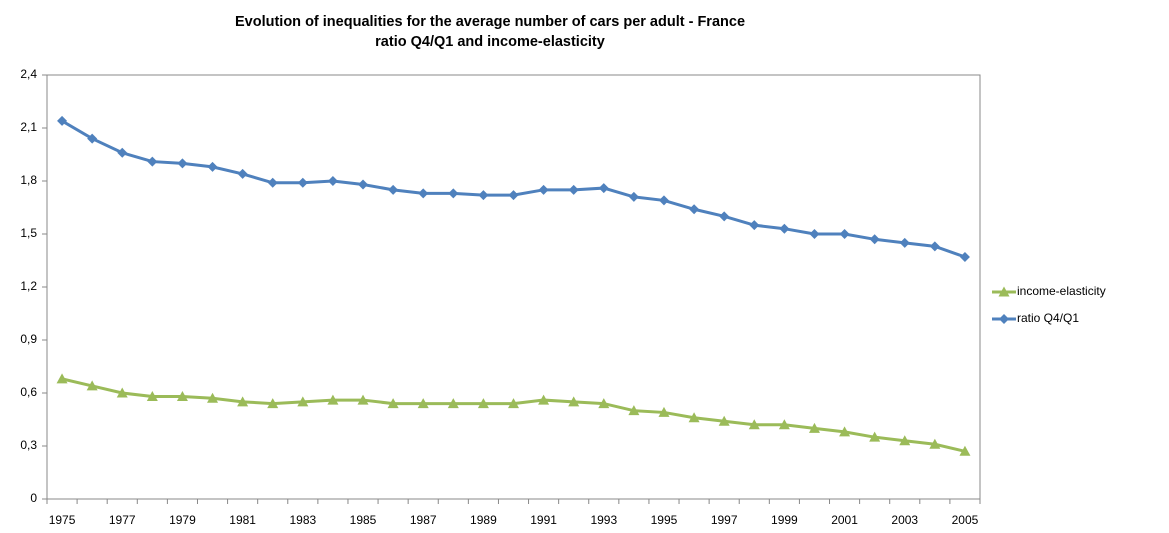 The height and width of the screenshot is (533, 1169). What do you see at coordinates (483, 520) in the screenshot?
I see `x-tick-label: 1989` at bounding box center [483, 520].